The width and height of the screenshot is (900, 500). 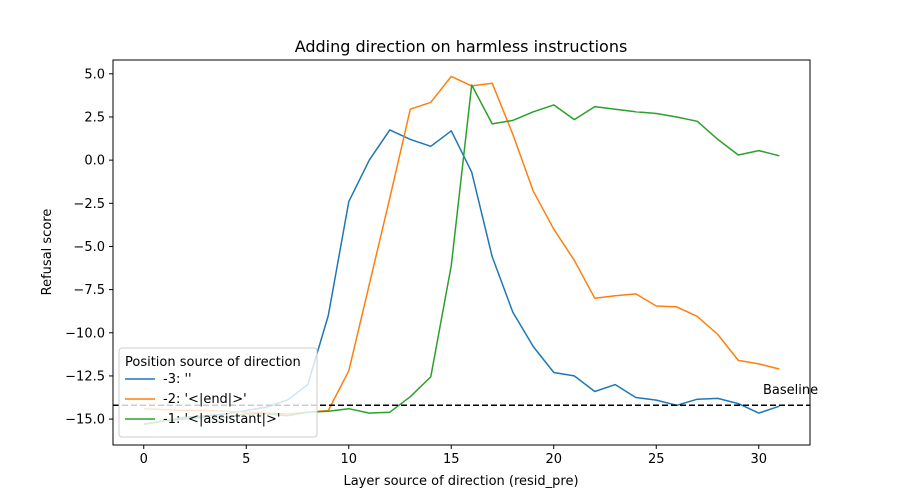 What do you see at coordinates (177, 379) in the screenshot?
I see `legend-label: -3: ''` at bounding box center [177, 379].